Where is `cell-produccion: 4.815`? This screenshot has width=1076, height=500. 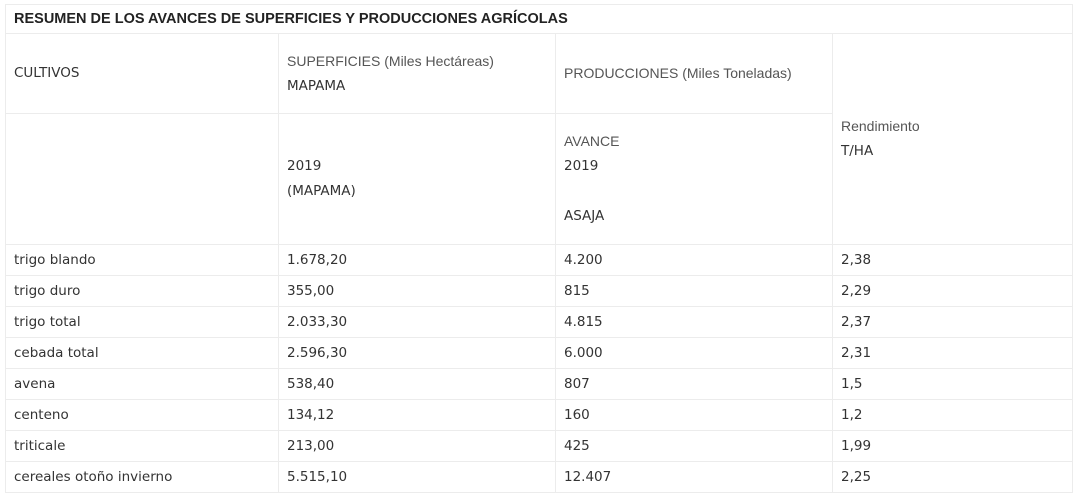 cell-produccion: 4.815 is located at coordinates (694, 322).